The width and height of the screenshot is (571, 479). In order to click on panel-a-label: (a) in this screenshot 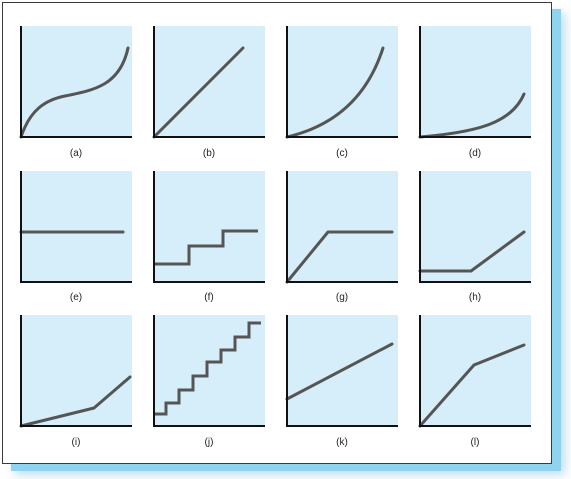, I will do `click(76, 153)`.